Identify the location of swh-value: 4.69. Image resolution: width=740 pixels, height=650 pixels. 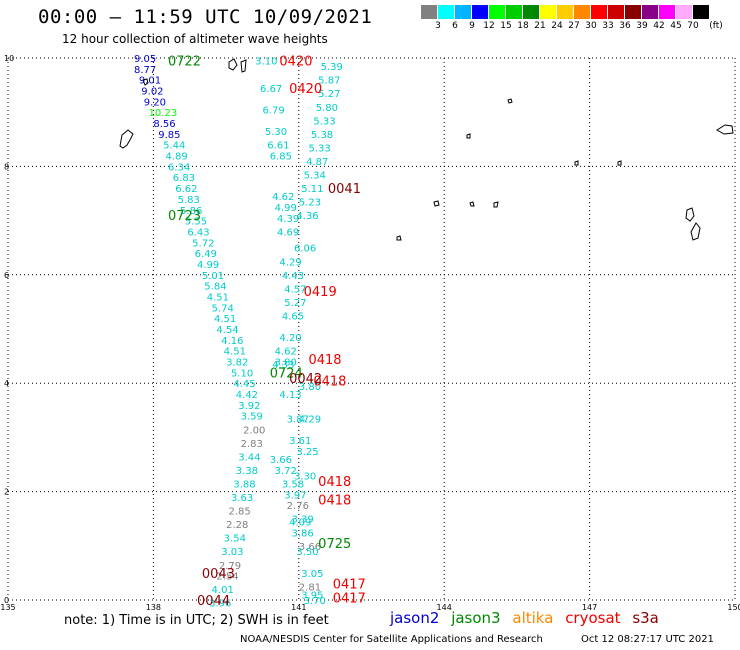
(288, 232).